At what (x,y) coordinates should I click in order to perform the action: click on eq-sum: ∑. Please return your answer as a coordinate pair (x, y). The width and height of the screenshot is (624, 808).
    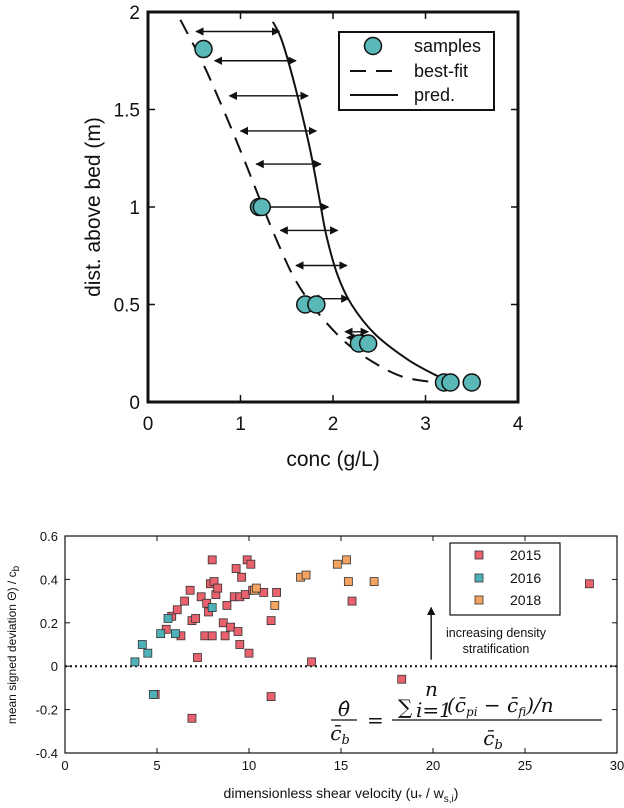
    Looking at the image, I should click on (405, 707).